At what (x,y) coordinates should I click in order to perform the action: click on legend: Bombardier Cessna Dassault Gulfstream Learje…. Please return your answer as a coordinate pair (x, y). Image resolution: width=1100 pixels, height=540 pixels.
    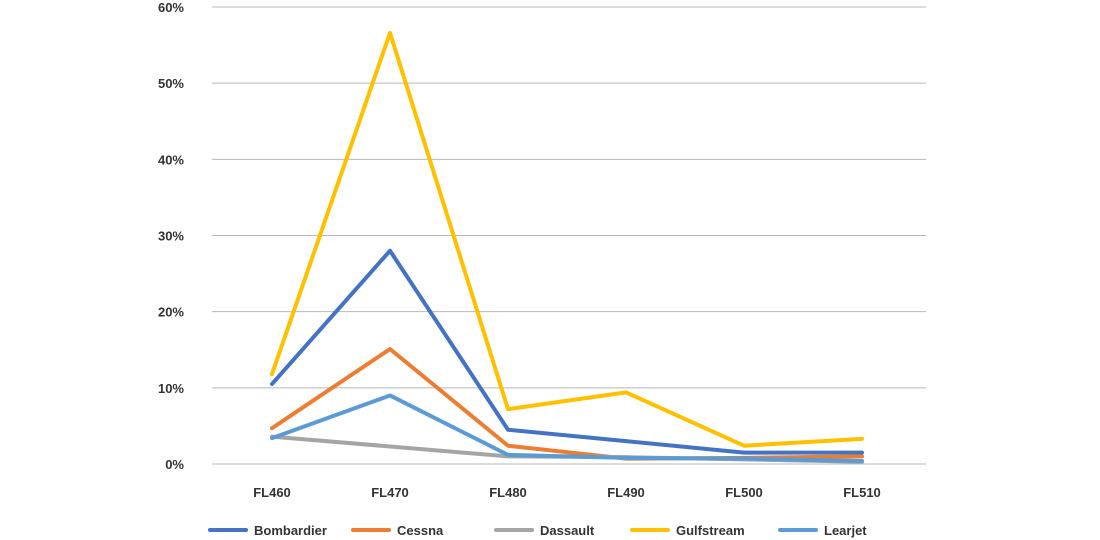
    Looking at the image, I should click on (537, 530).